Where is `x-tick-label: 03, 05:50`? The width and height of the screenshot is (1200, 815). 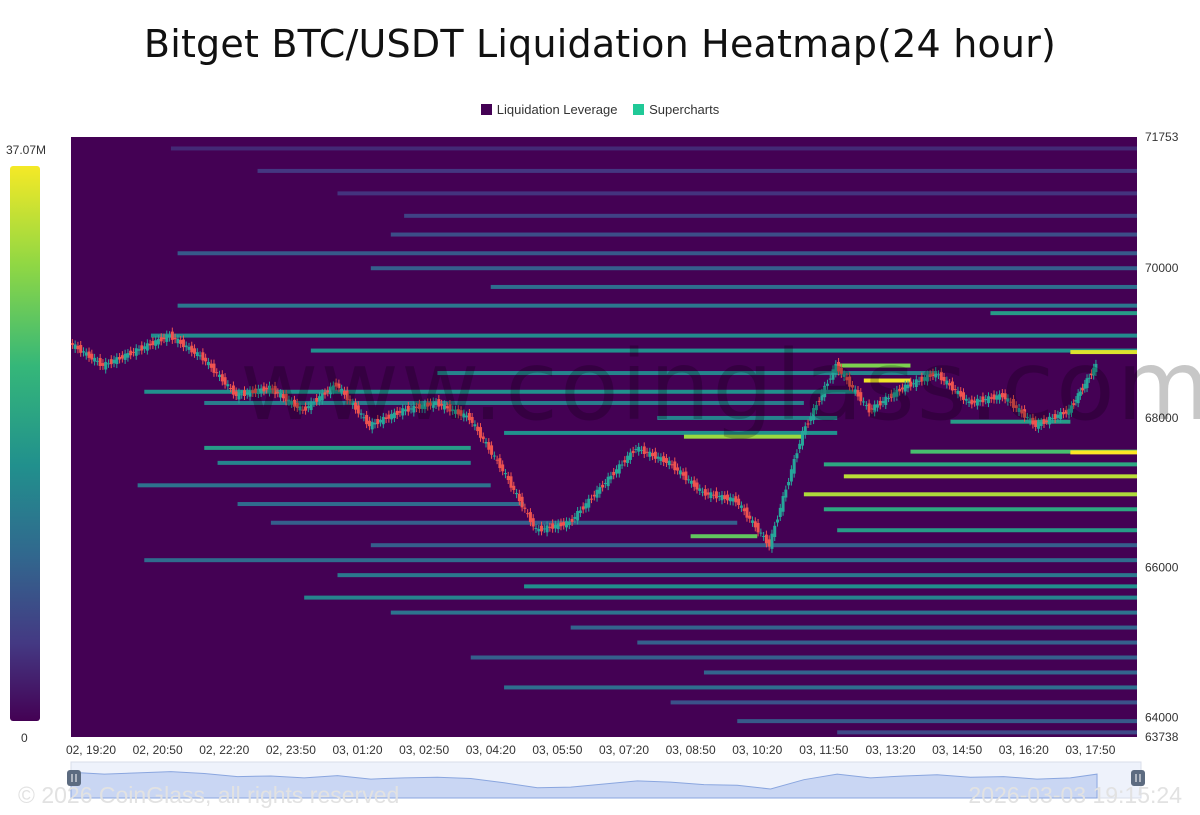 x-tick-label: 03, 05:50 is located at coordinates (557, 750).